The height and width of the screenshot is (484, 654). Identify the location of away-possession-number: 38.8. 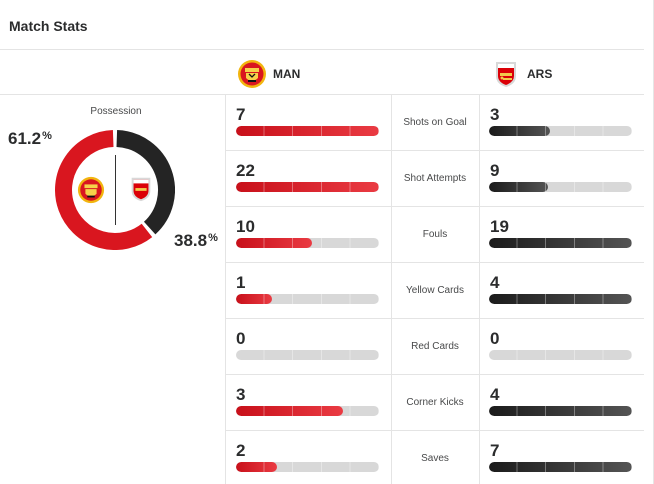
(191, 240).